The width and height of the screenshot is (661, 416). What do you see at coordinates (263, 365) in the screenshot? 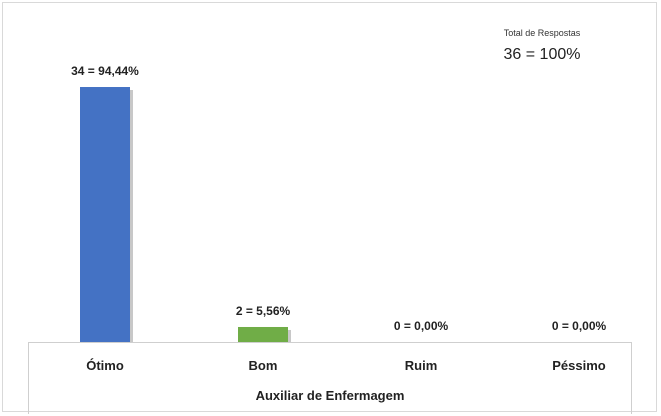
I see `category-label-1: Bom` at bounding box center [263, 365].